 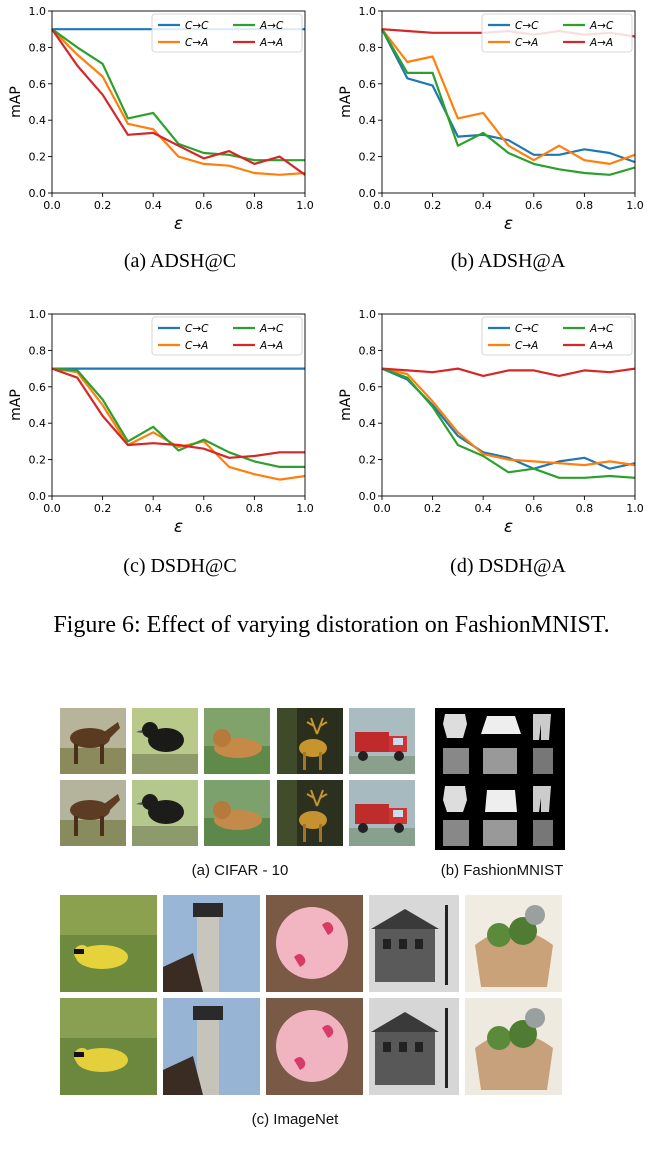 I want to click on piggy-bank-image-icon, so click(x=314, y=943).